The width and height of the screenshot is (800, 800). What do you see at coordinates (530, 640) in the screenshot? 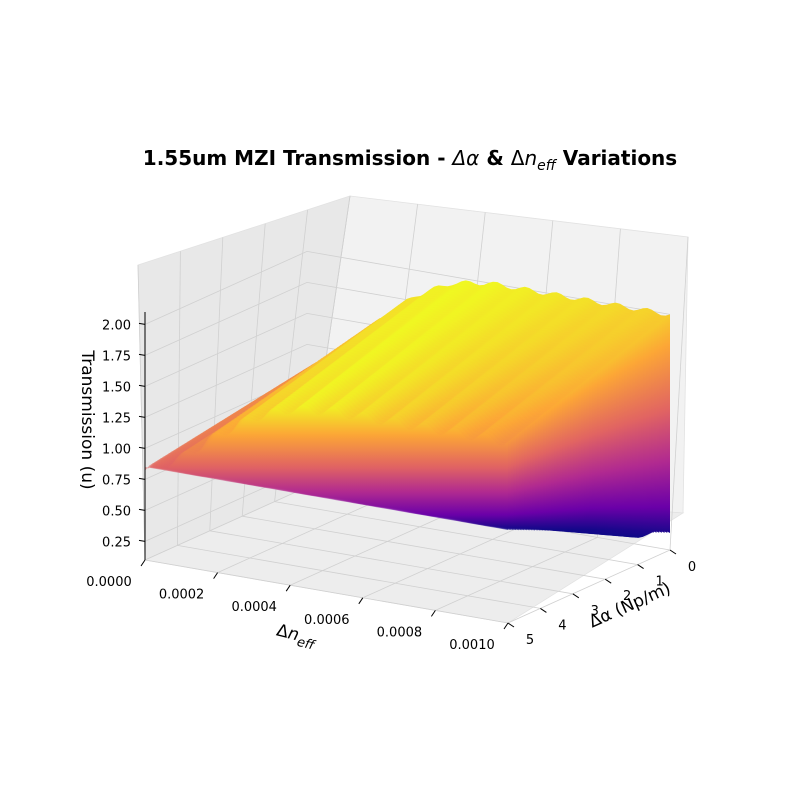
I see `y-tick-label: 5` at bounding box center [530, 640].